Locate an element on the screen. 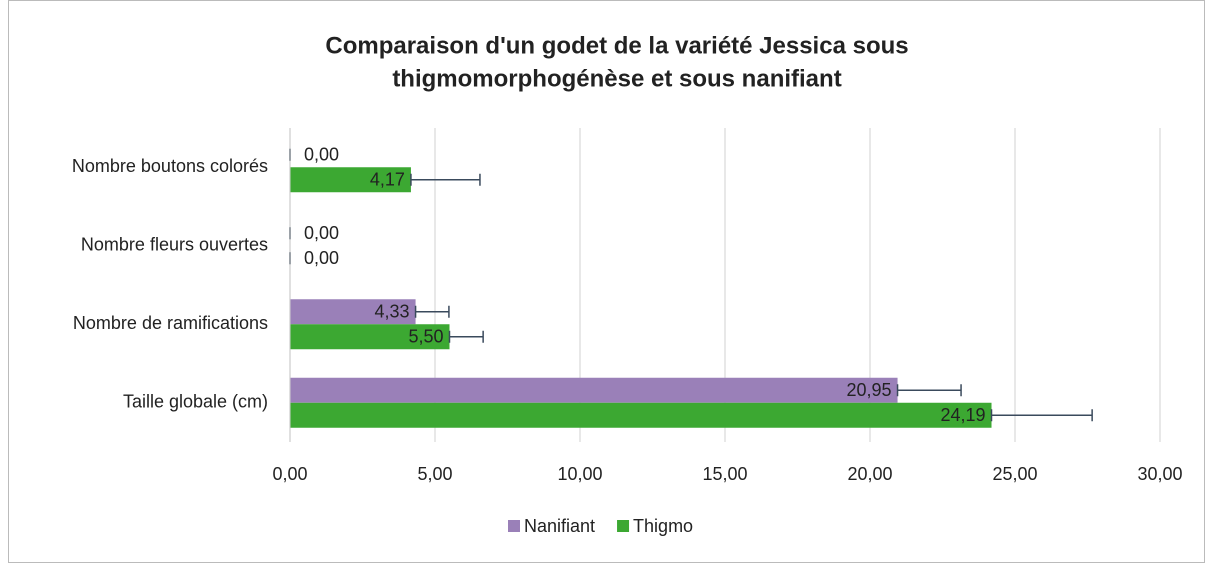  data-label: 4,17 is located at coordinates (387, 180).